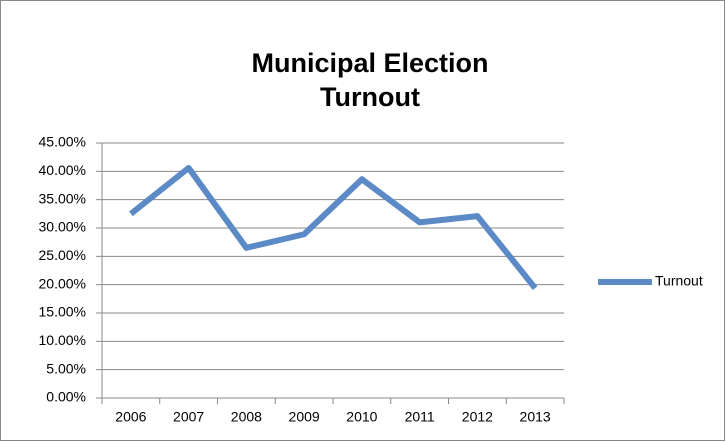 Image resolution: width=726 pixels, height=442 pixels. I want to click on x-tick-label: 2010, so click(361, 417).